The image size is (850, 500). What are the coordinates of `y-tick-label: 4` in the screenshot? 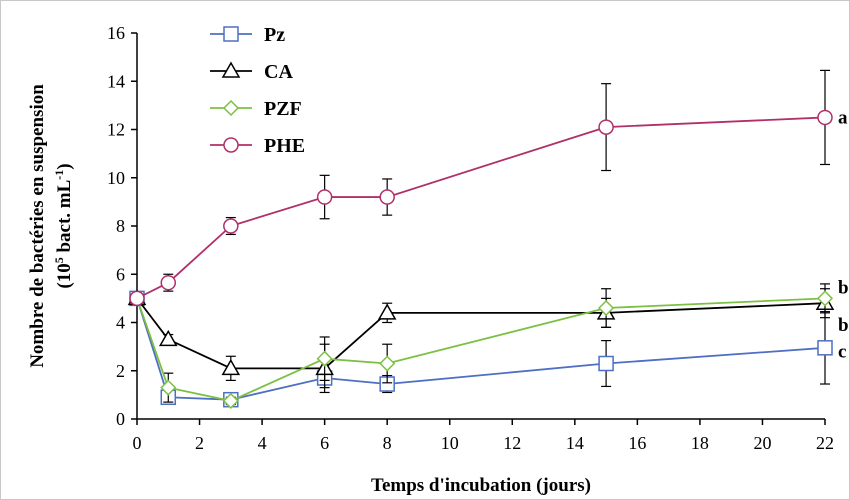 It's located at (120, 323).